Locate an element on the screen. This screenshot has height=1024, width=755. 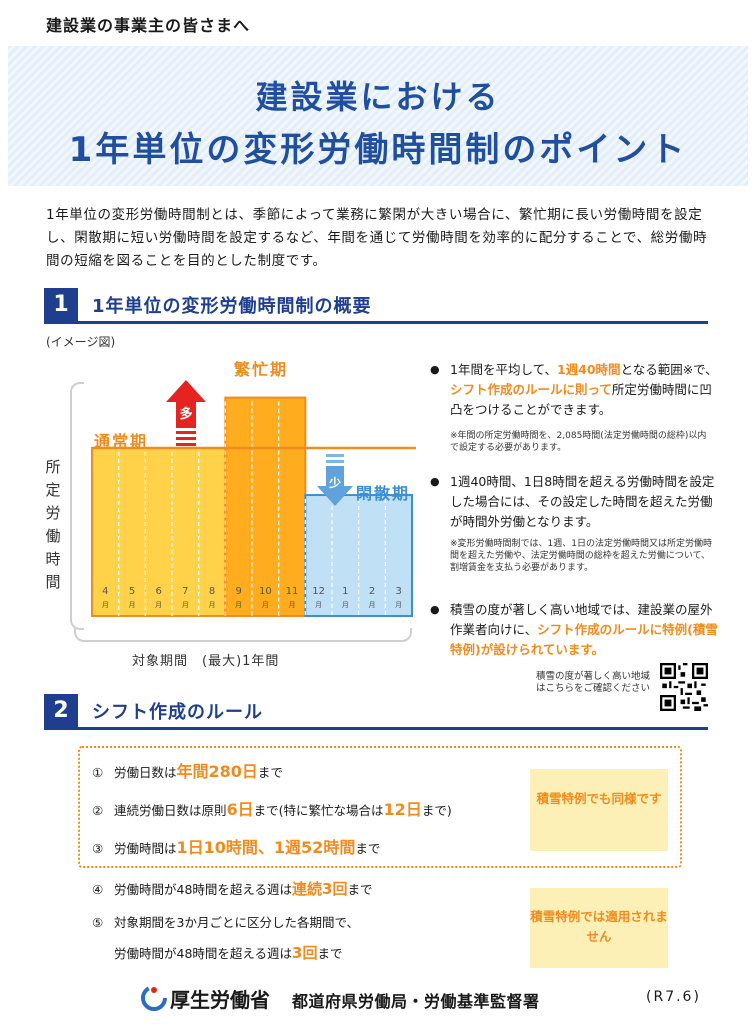
month-tick-label: 5 is located at coordinates (132, 591).